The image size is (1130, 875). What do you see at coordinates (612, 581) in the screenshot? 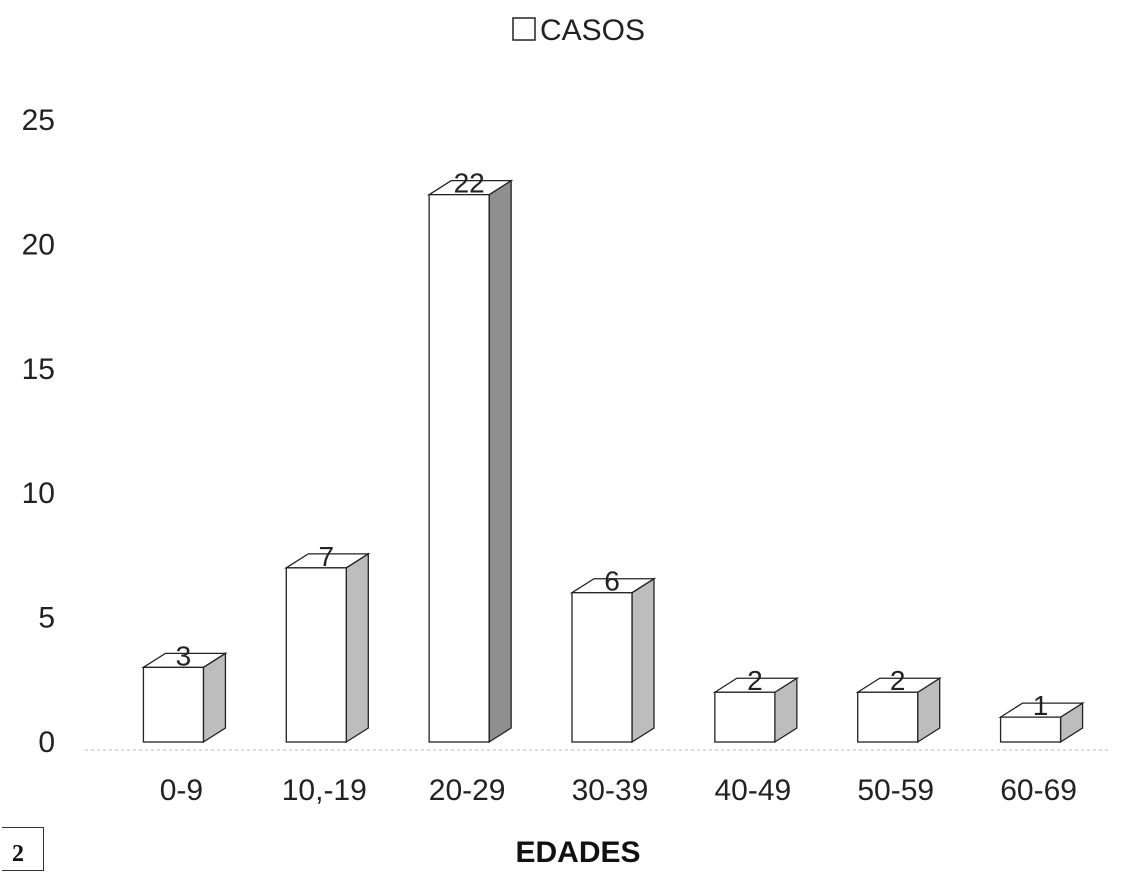
I see `data-label: 6` at bounding box center [612, 581].